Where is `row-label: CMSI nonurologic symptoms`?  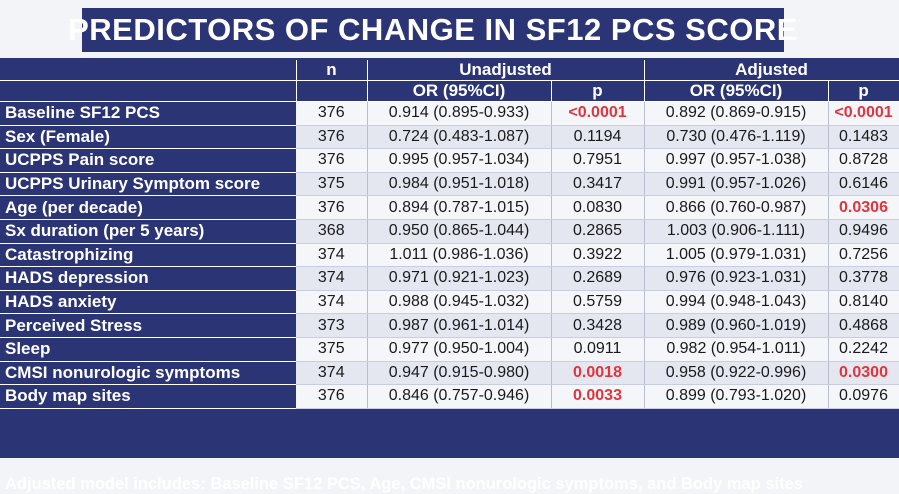 row-label: CMSI nonurologic symptoms is located at coordinates (148, 373).